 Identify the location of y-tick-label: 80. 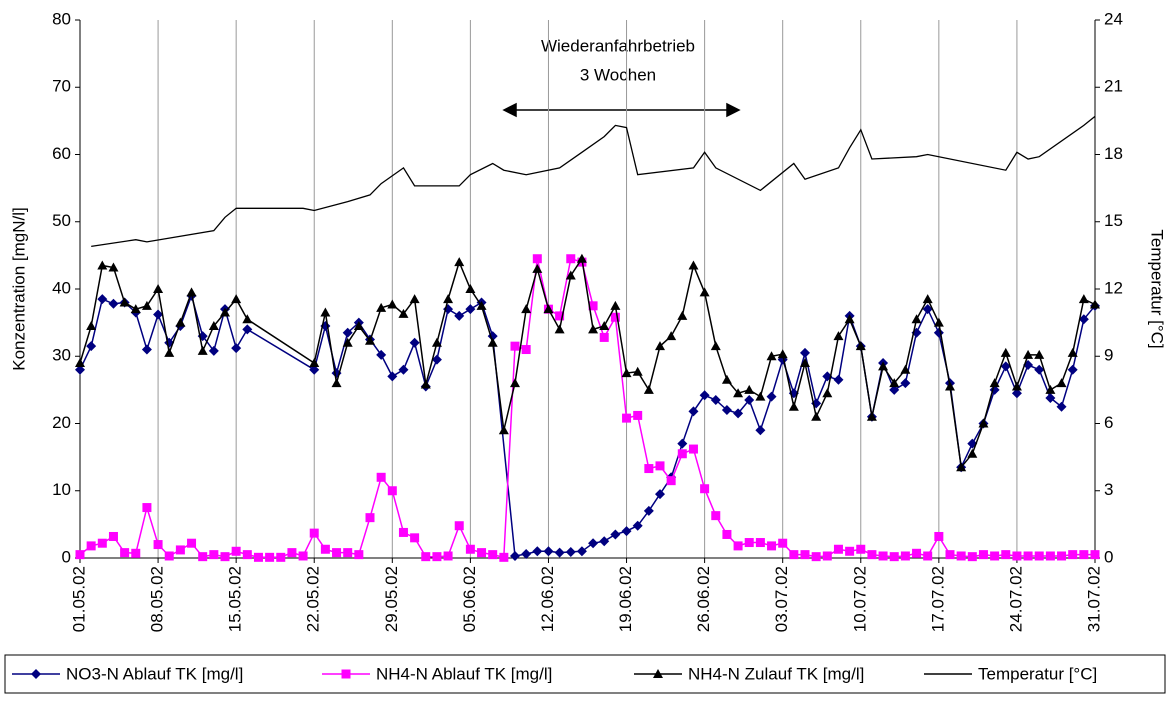
(61, 18).